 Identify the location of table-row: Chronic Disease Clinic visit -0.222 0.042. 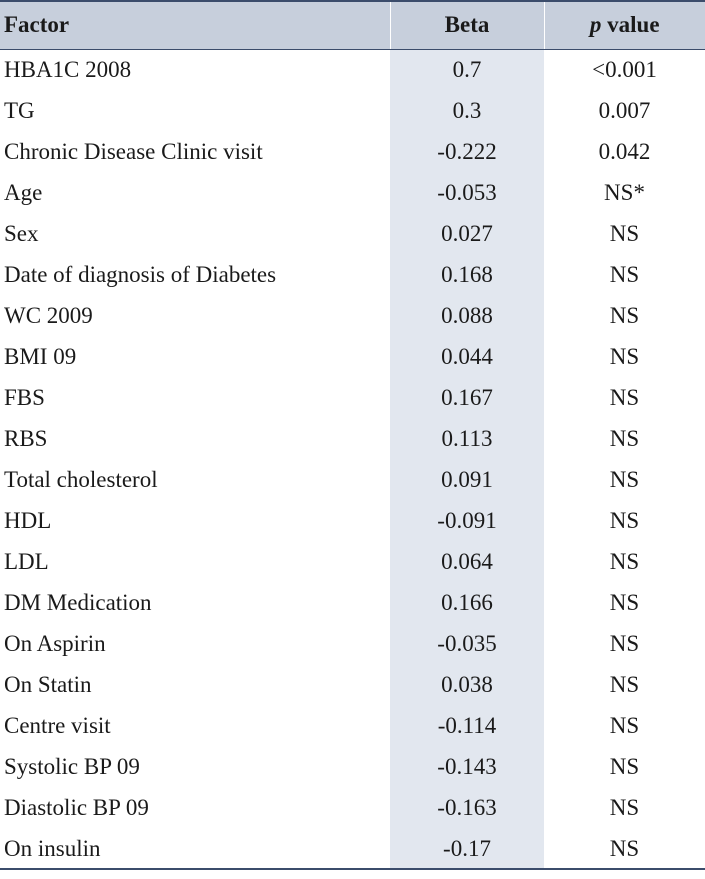
(352, 151).